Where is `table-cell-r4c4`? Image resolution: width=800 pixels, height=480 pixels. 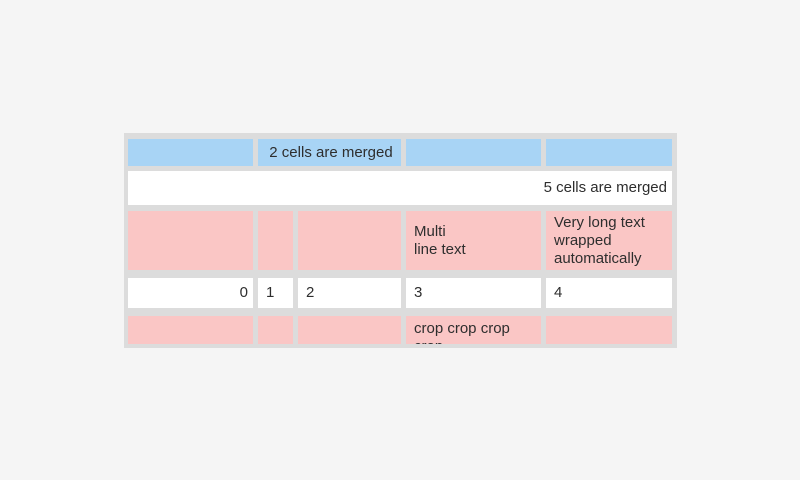
table-cell-r4c4 is located at coordinates (609, 330).